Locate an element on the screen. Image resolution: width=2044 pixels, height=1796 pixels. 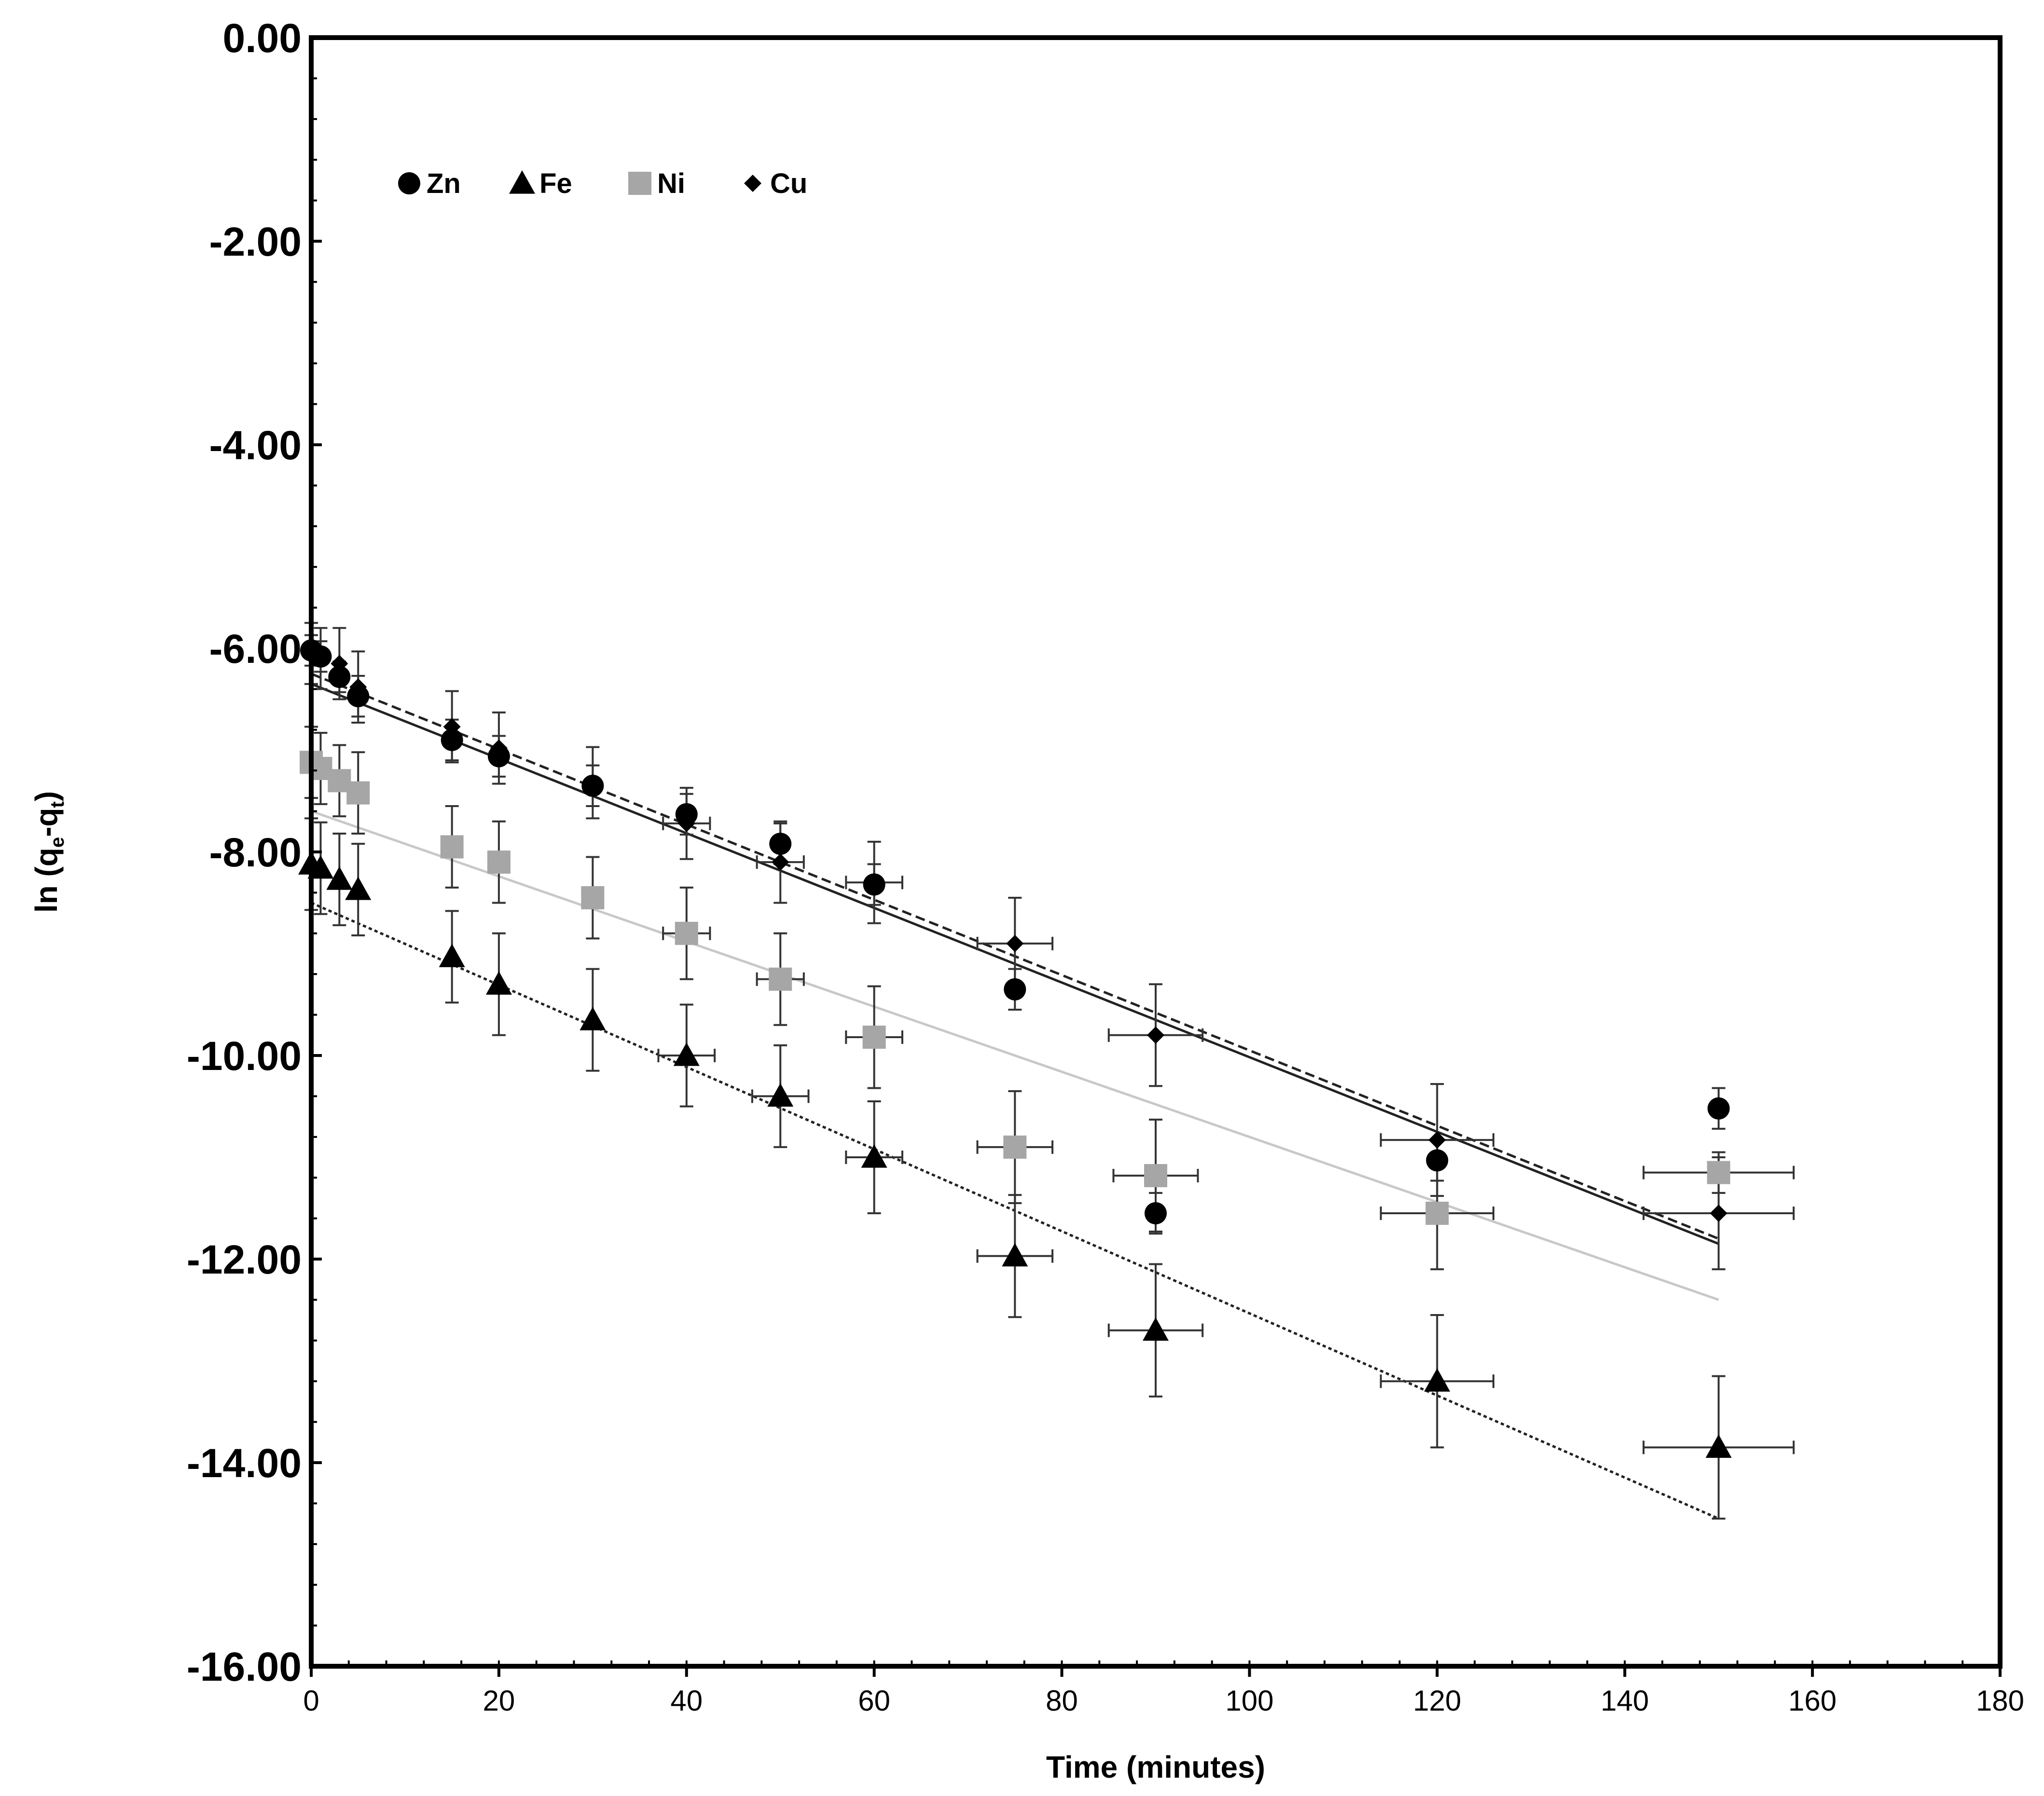
x-tick-label: 180 is located at coordinates (2000, 1701).